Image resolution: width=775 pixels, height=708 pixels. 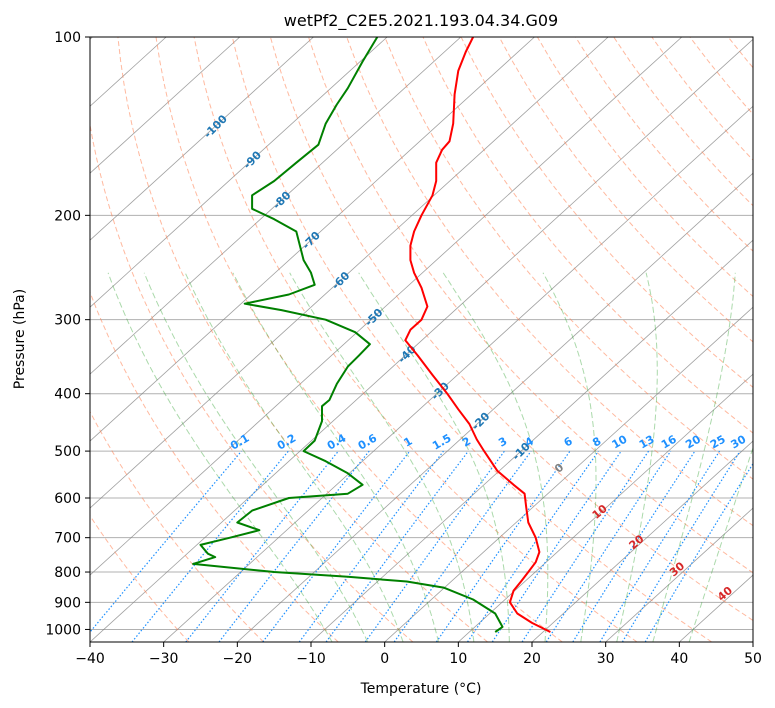 What do you see at coordinates (67, 573) in the screenshot?
I see `y-tick-label: 800` at bounding box center [67, 573].